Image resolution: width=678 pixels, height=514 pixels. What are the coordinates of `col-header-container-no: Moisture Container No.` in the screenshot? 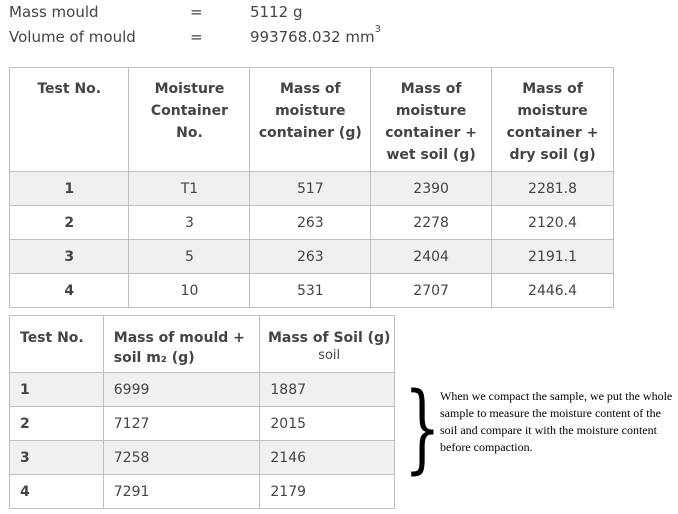 It's located at (189, 119).